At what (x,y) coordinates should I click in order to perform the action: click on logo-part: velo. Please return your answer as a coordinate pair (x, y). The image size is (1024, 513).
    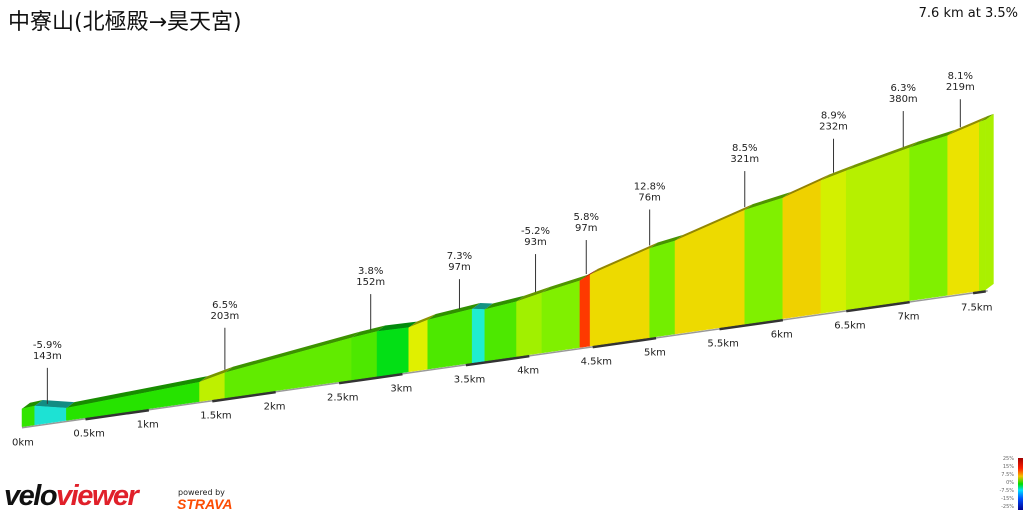
    Looking at the image, I should click on (31, 496).